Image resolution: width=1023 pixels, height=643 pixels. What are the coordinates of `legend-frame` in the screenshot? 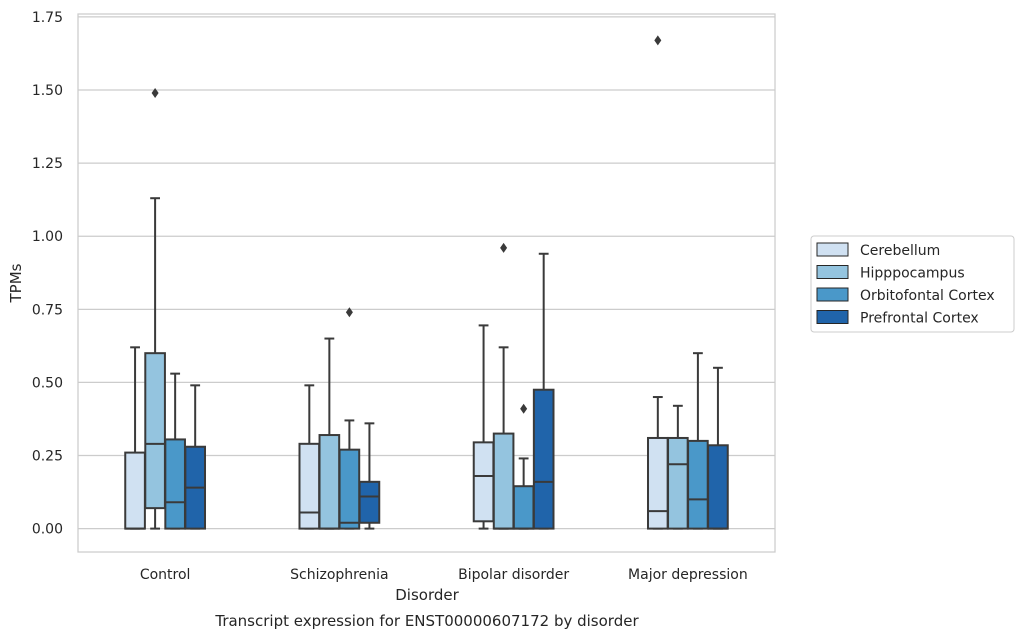 It's located at (912, 284).